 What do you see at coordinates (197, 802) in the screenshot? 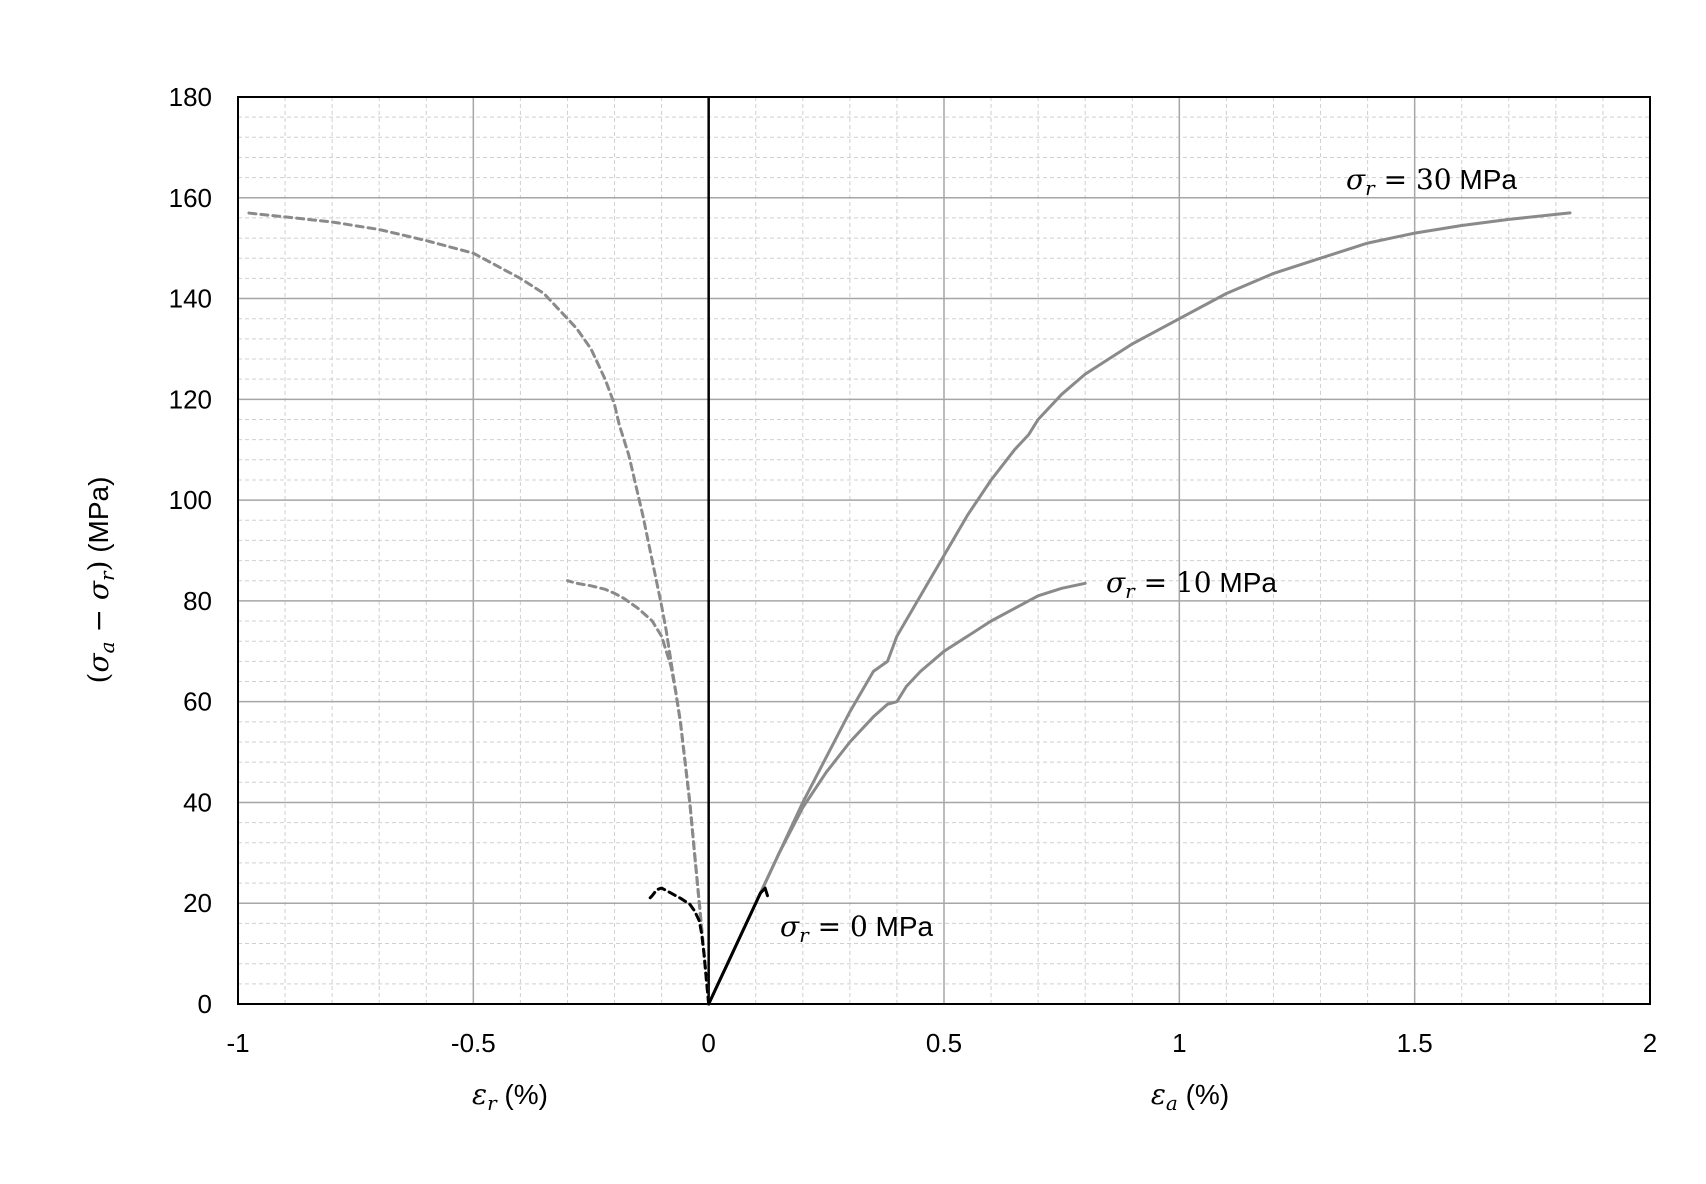
I see `y-tick-label: 40` at bounding box center [197, 802].